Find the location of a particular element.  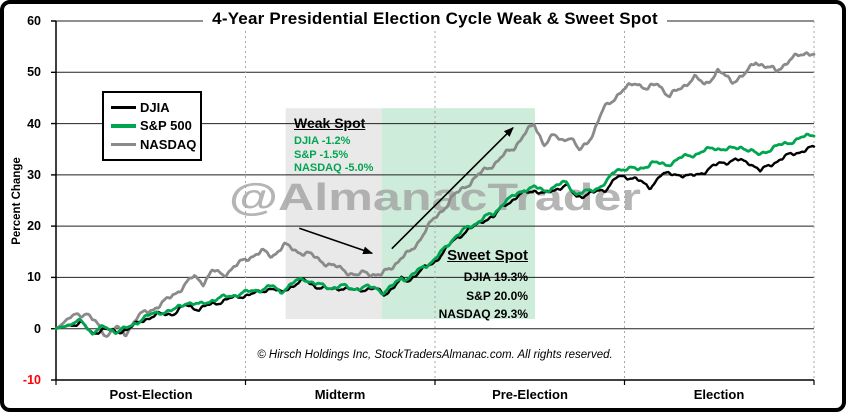

y-tick-label: 30 is located at coordinates (34, 175).